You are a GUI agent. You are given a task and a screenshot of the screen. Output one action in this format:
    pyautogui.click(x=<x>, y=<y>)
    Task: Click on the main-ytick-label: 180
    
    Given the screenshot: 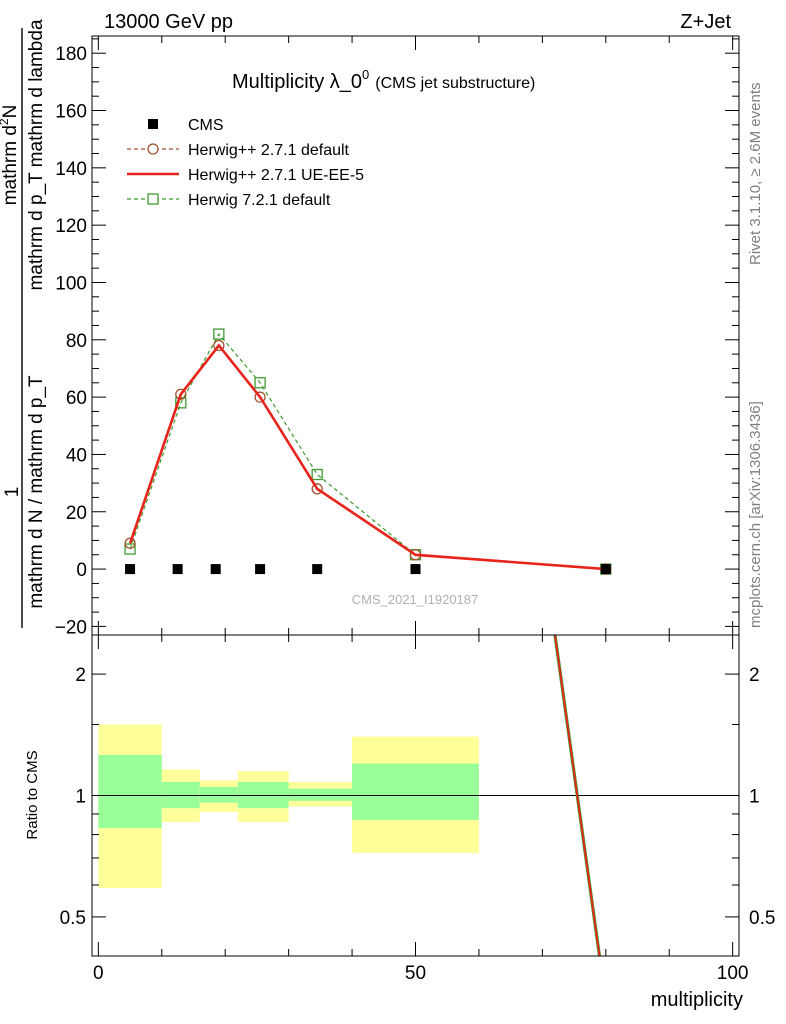 What is the action you would take?
    pyautogui.click(x=71, y=54)
    